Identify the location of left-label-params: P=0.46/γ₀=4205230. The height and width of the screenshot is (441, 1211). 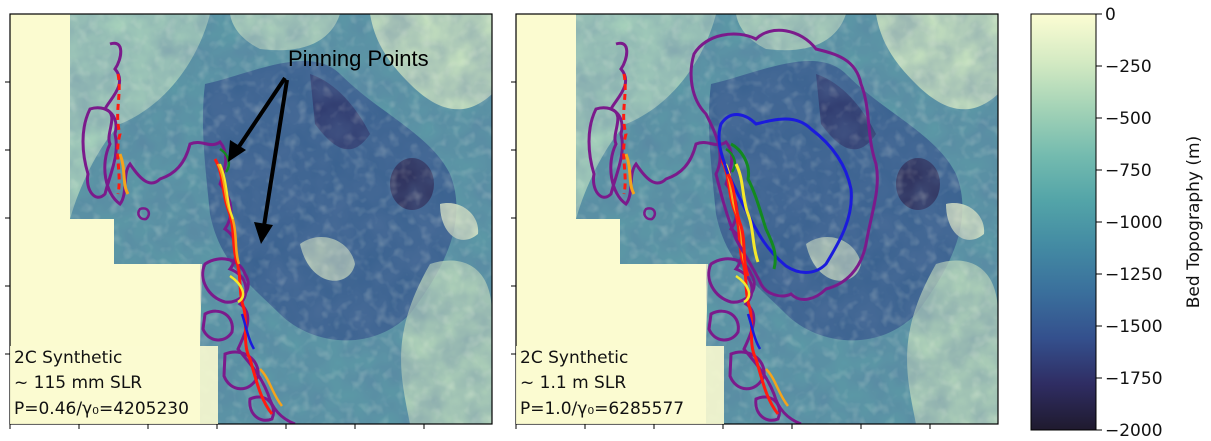
(101, 409).